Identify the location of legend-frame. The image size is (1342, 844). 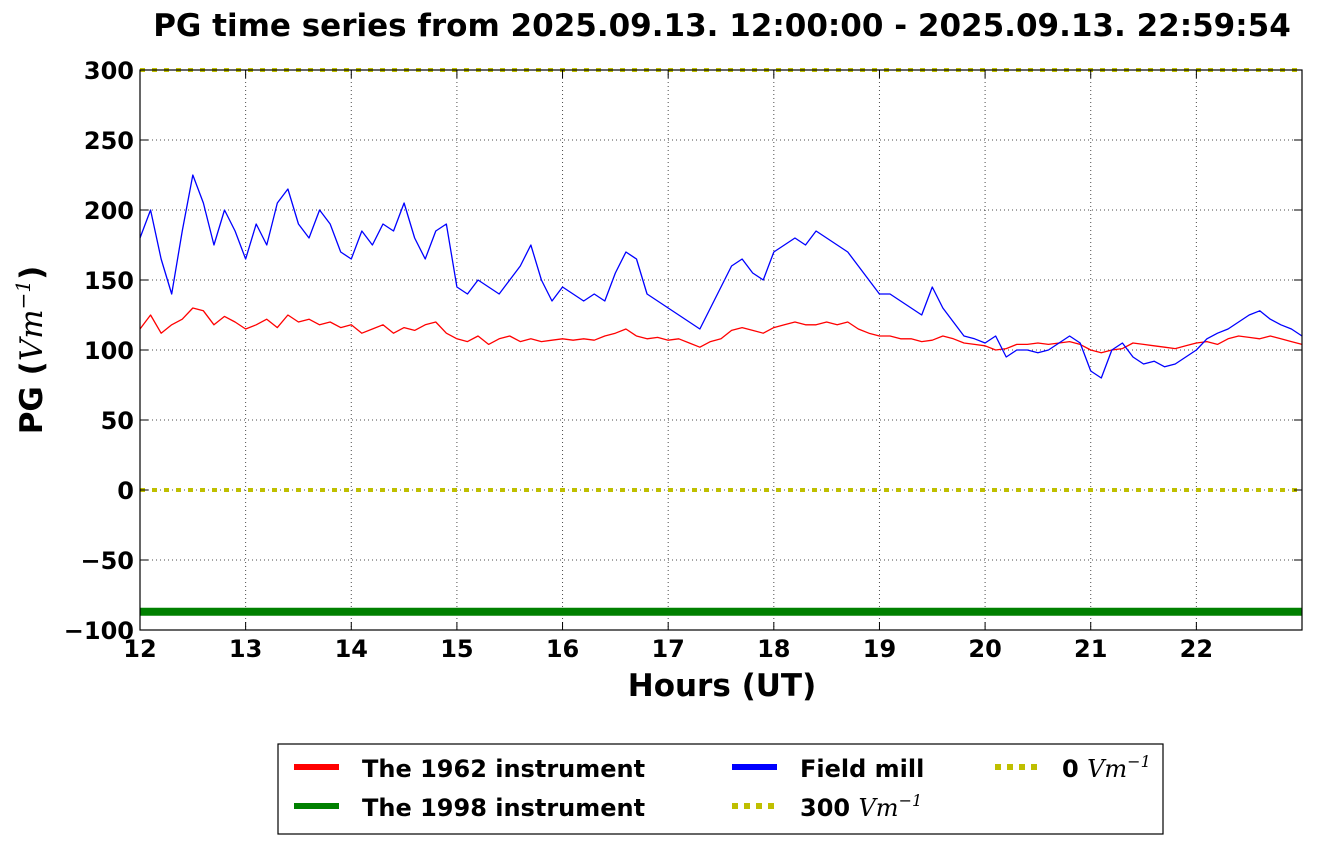
(720, 789).